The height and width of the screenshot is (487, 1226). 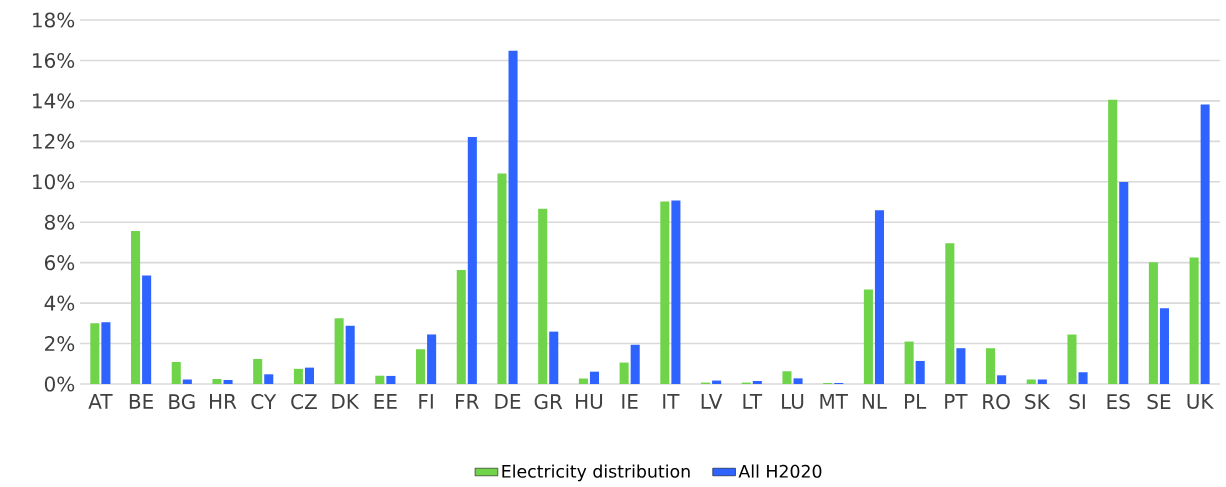 I want to click on x-tick-label: LV, so click(x=712, y=401).